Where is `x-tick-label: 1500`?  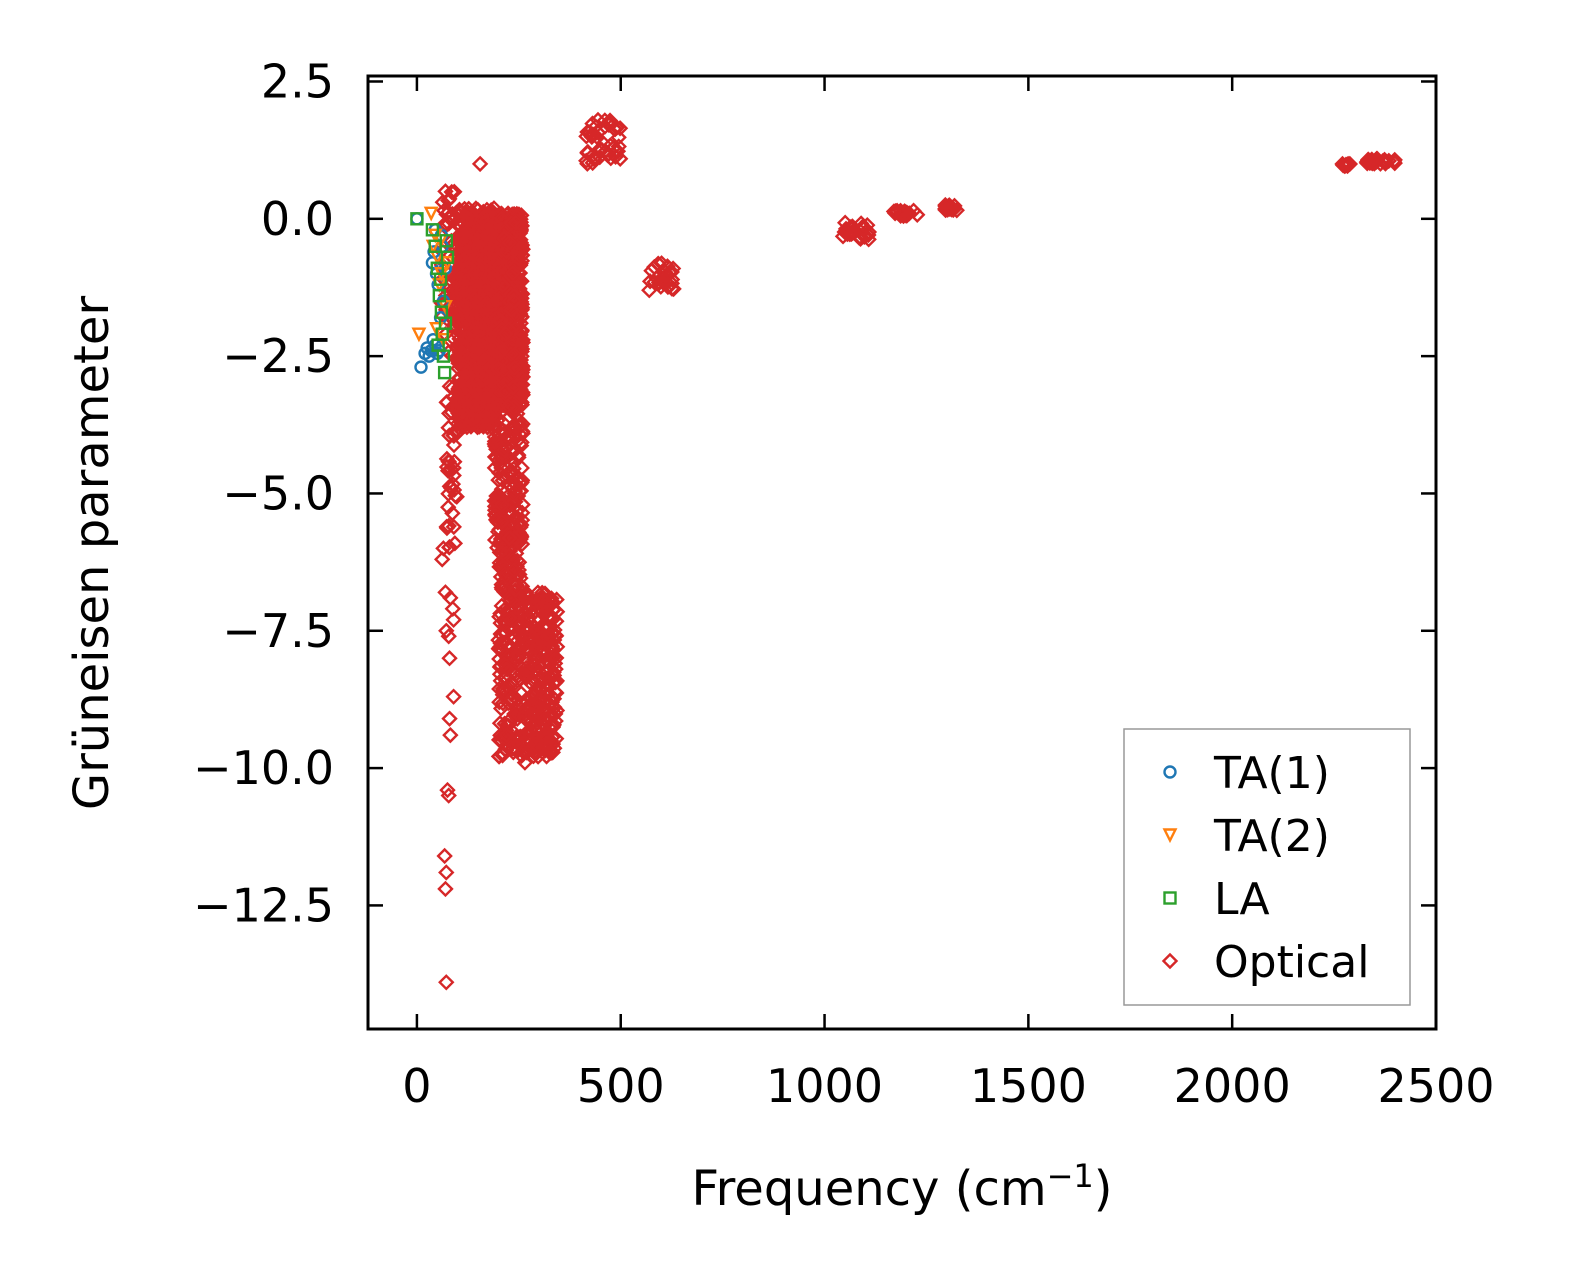
x-tick-label: 1500 is located at coordinates (1028, 1086).